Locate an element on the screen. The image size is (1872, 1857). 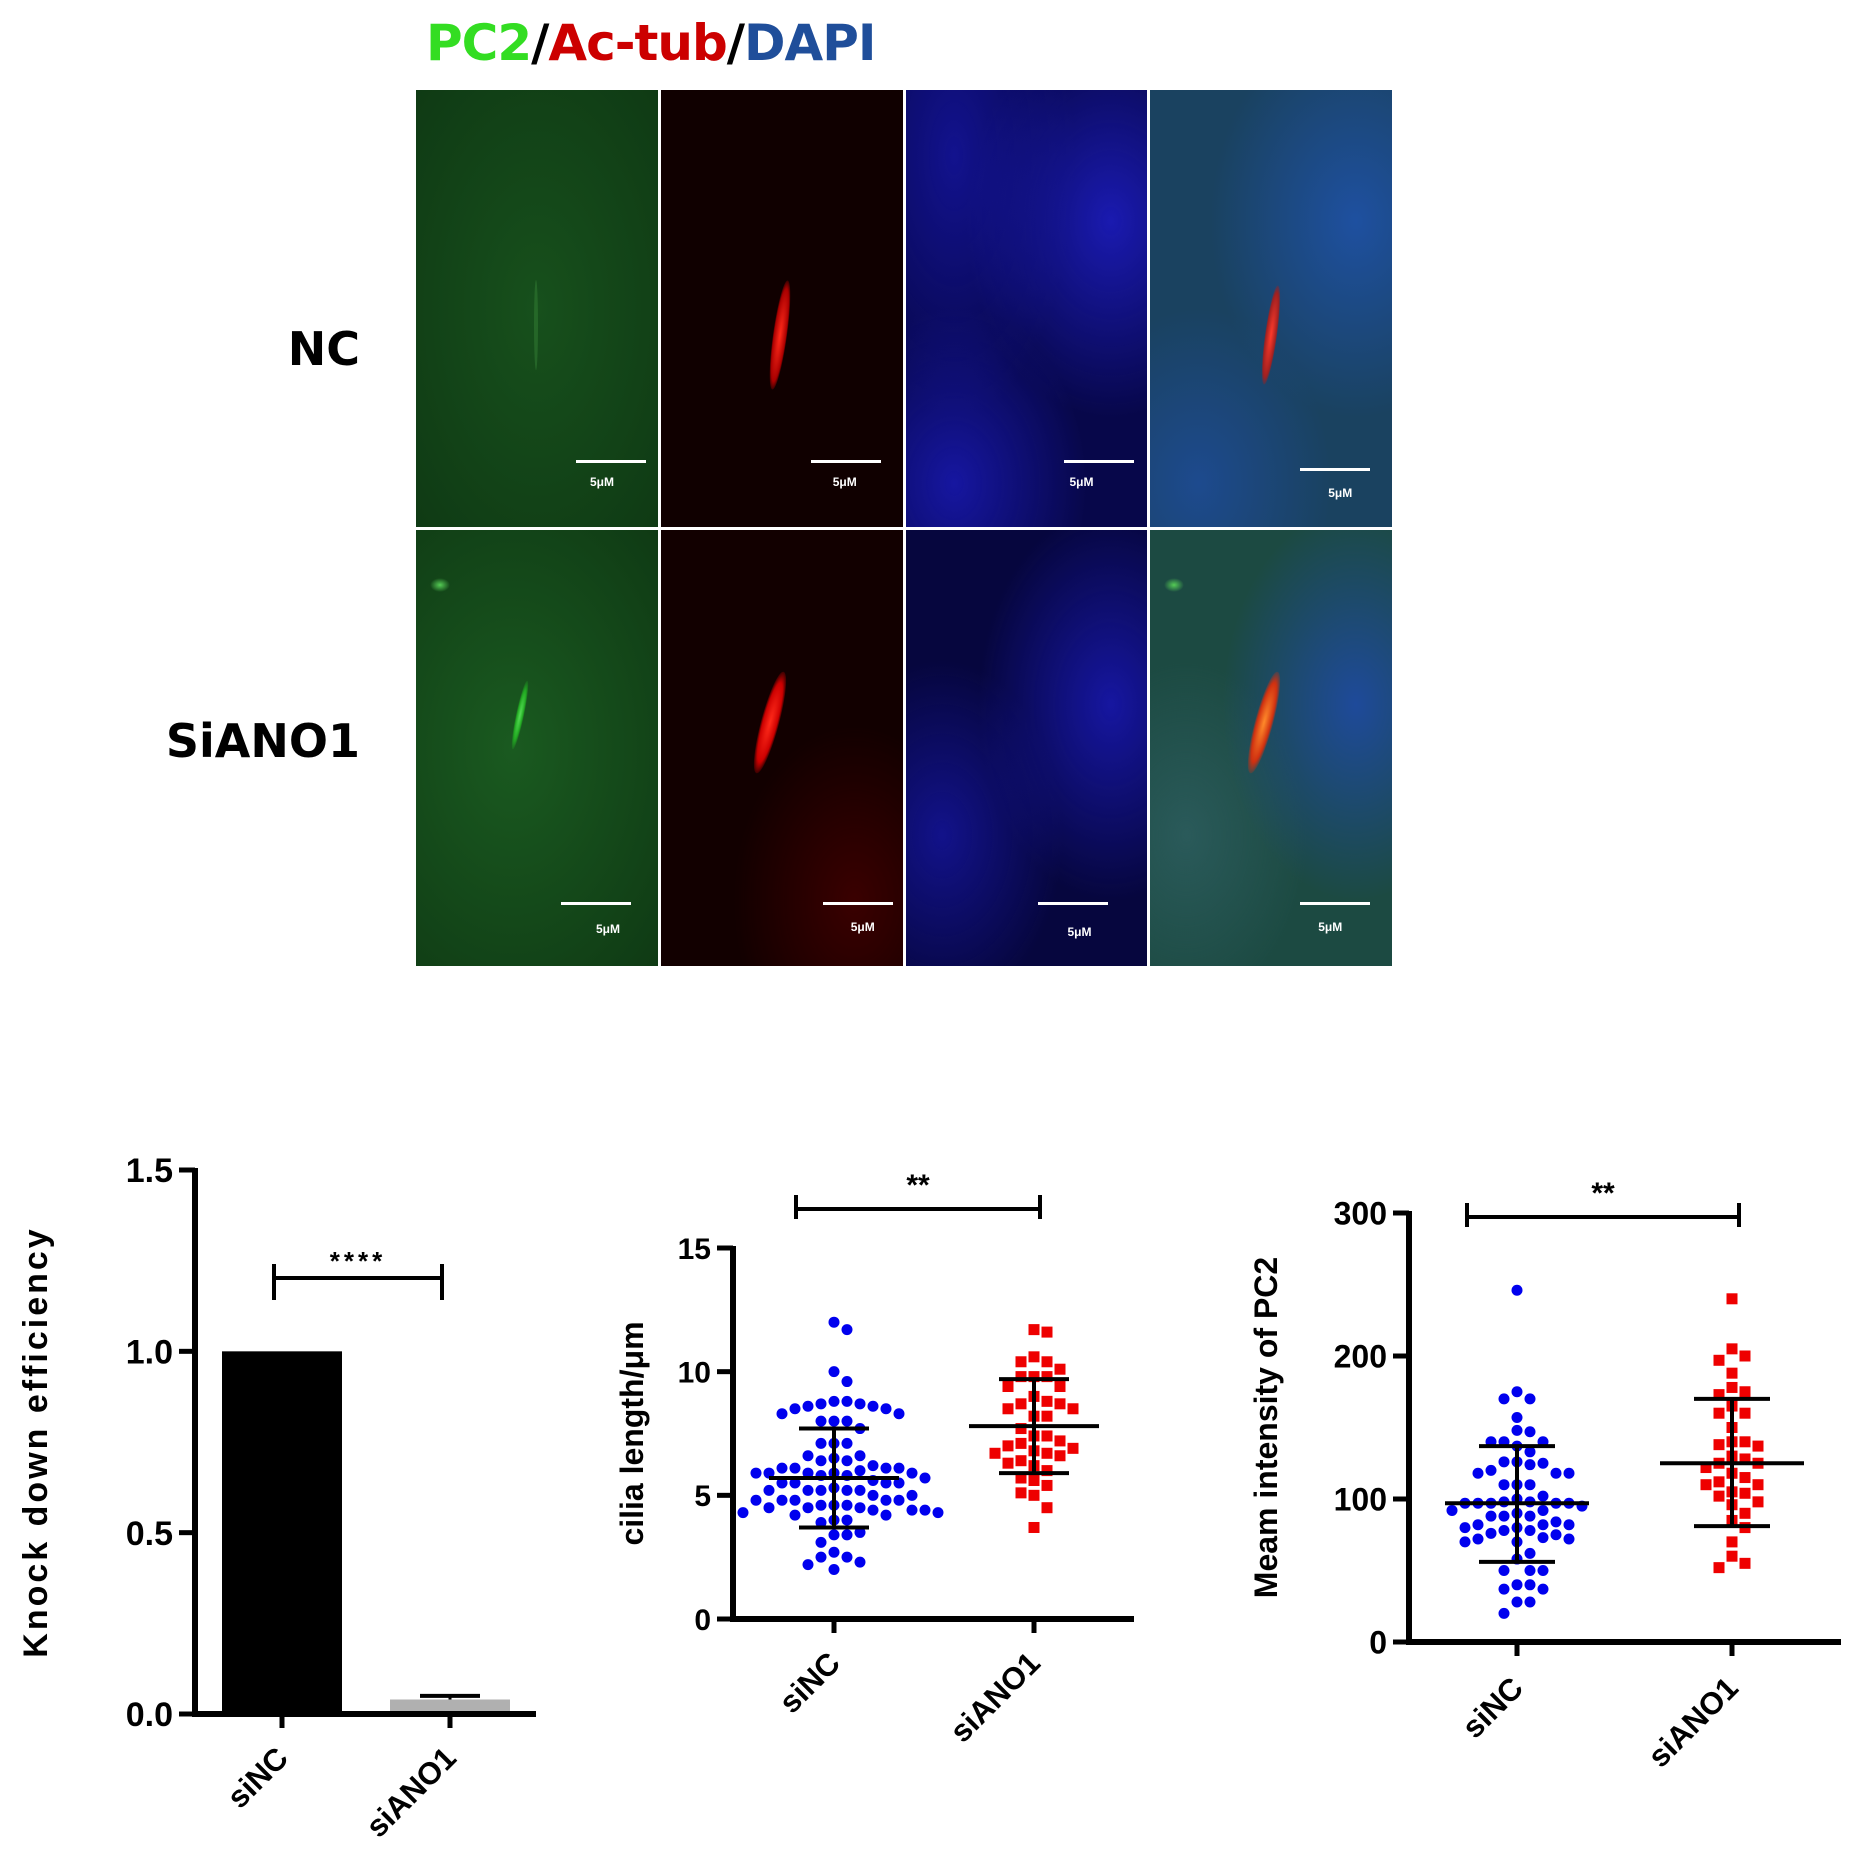
title-actub: Ac-tub is located at coordinates (637, 43).